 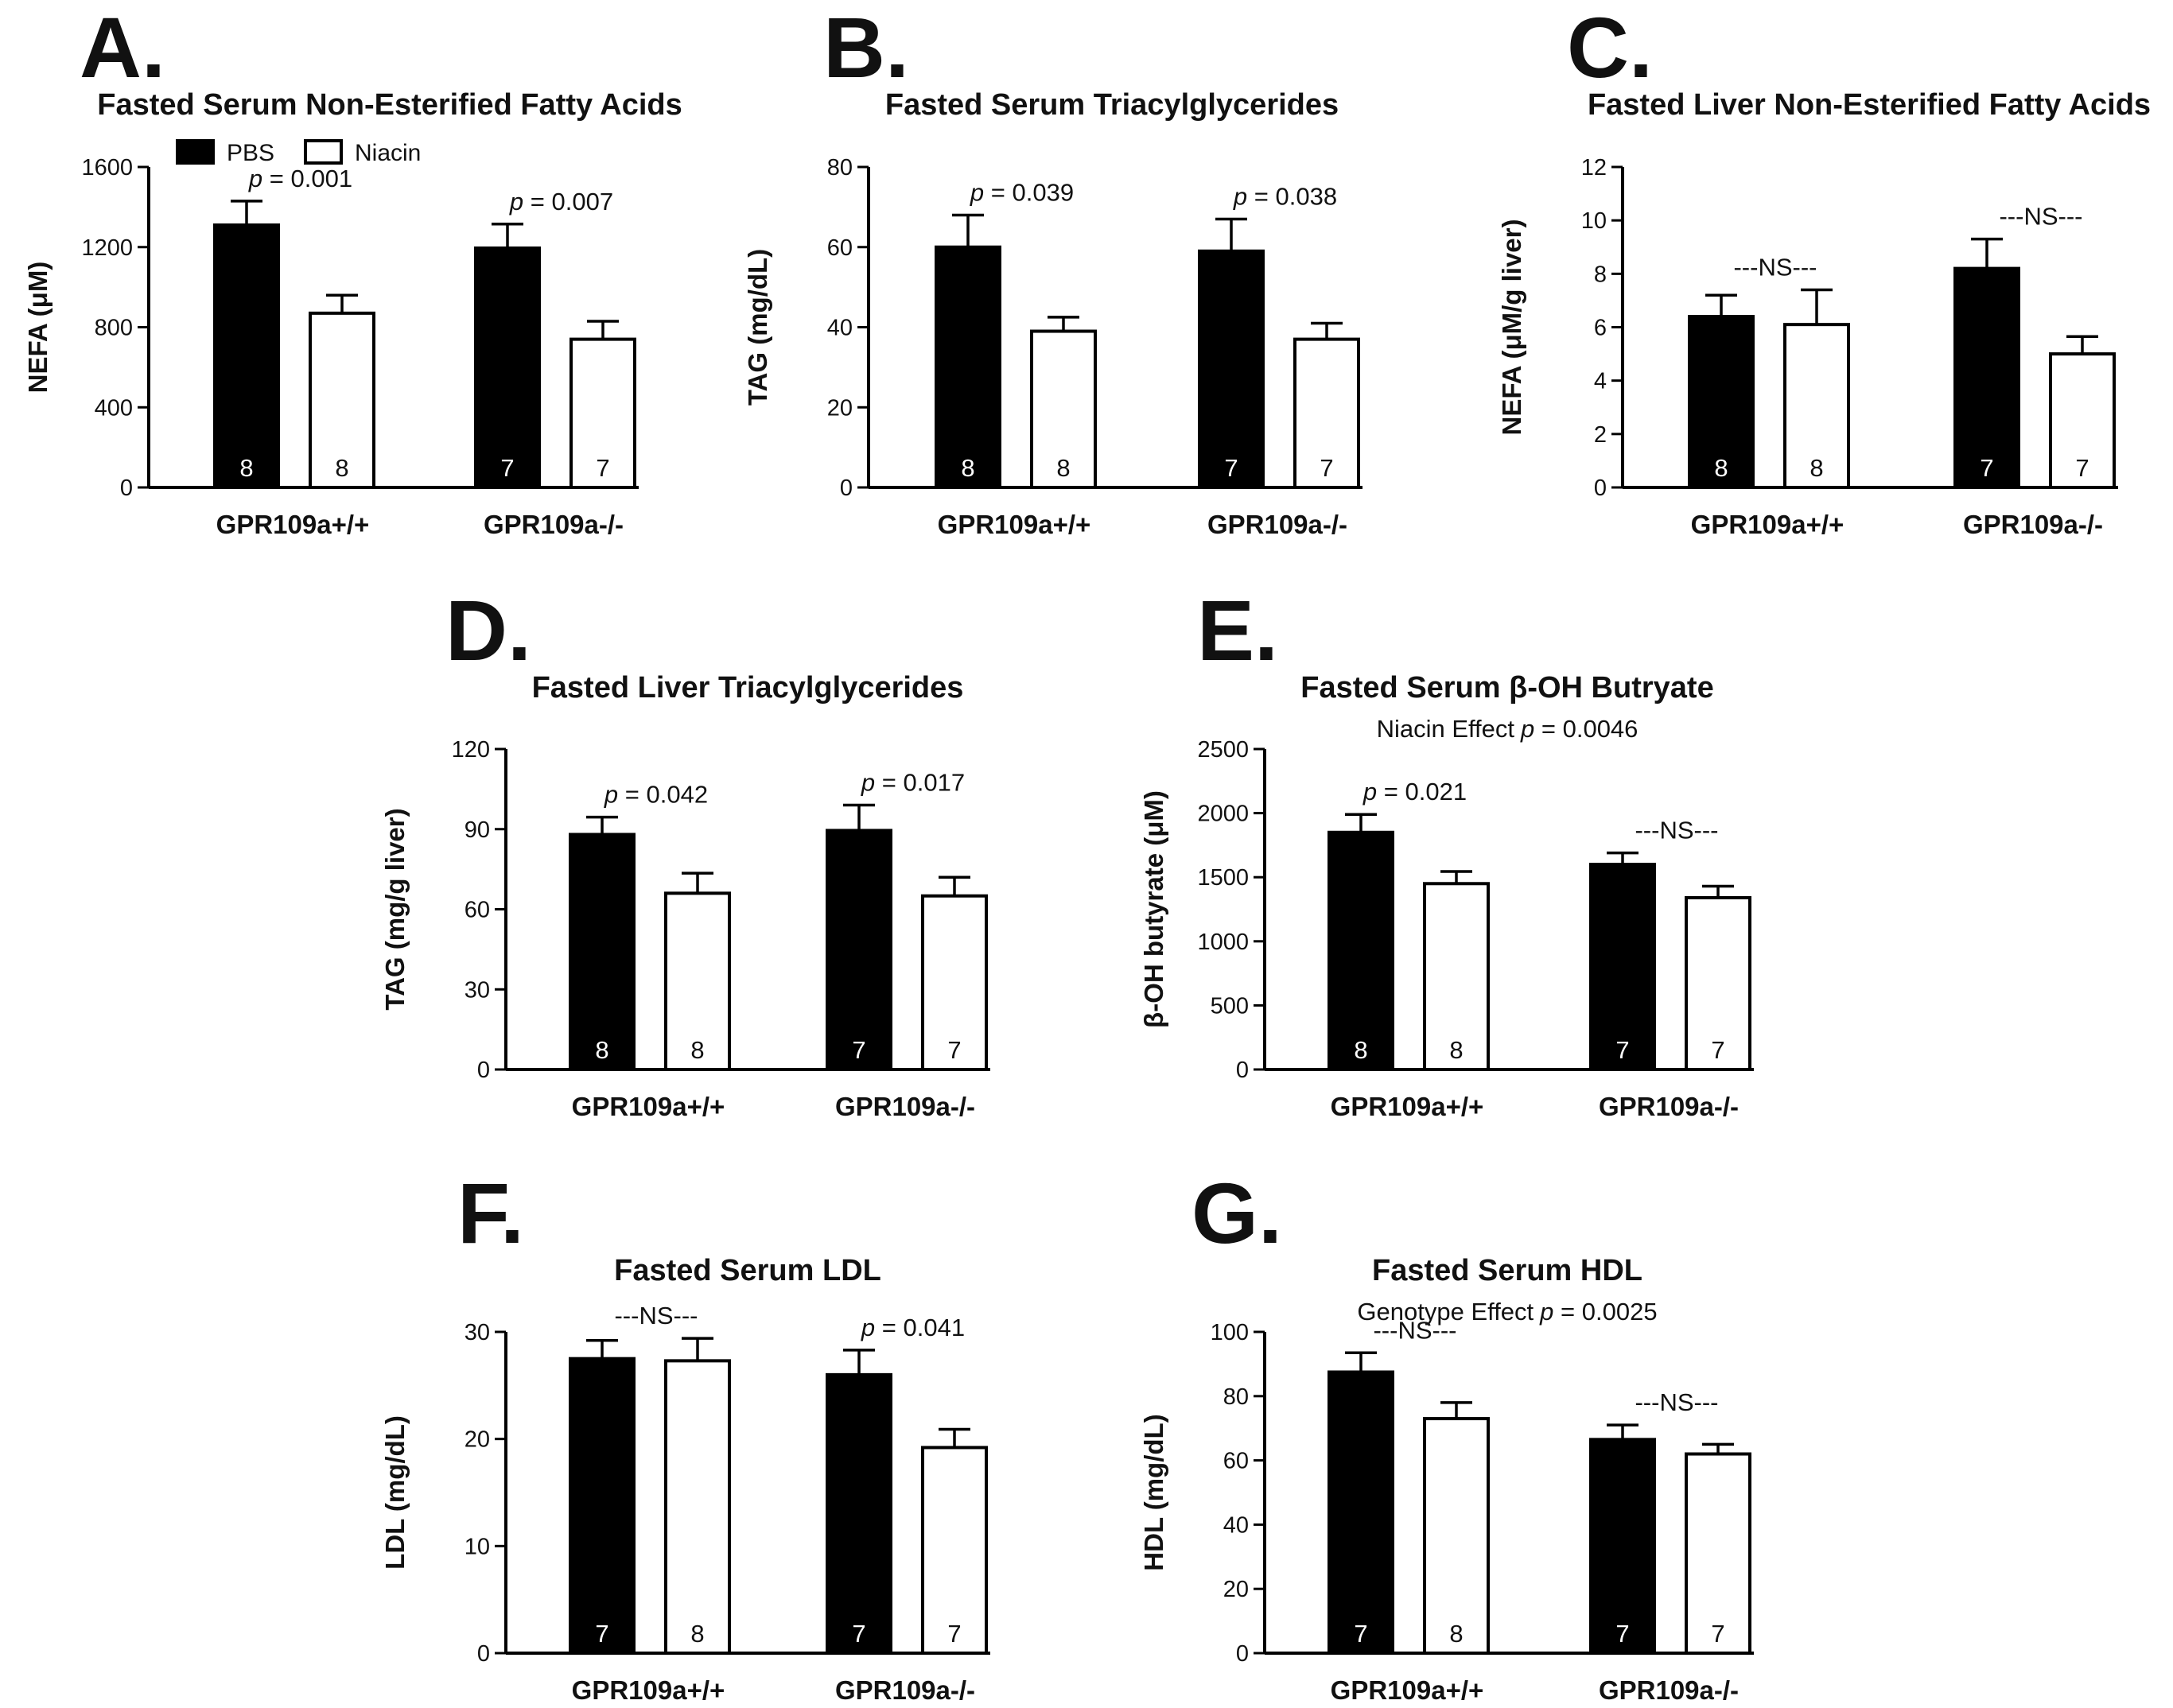 I want to click on legend: PBS Niacin, so click(x=298, y=153).